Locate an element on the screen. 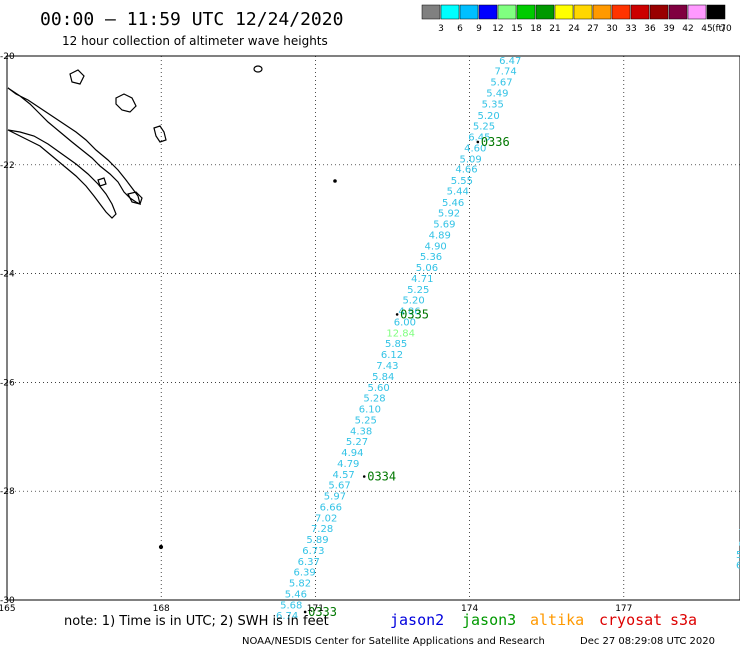 This screenshot has width=740, height=650. satellite-label-s3a: s3a is located at coordinates (683, 620).